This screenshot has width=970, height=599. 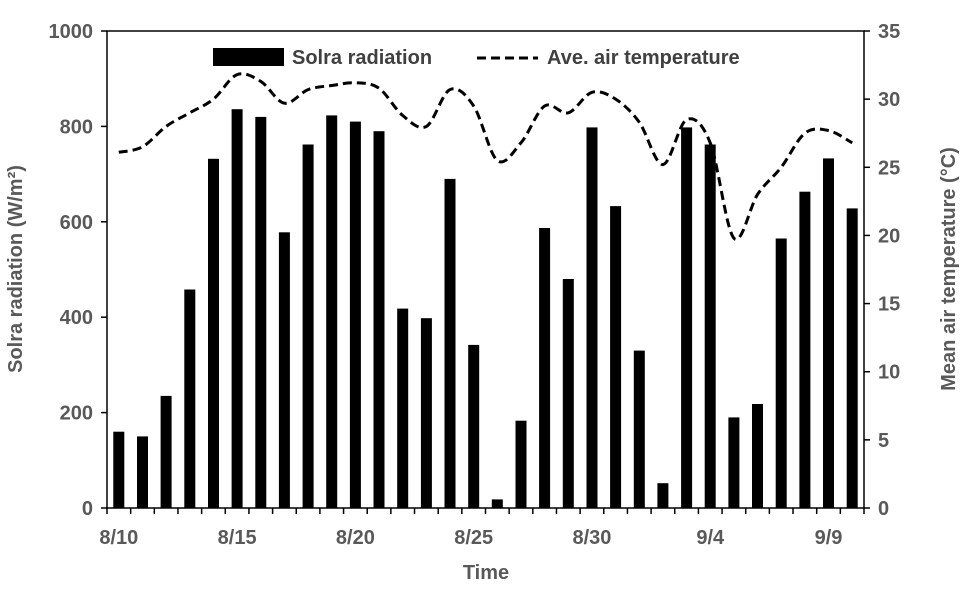 I want to click on left-tick-label: 200, so click(x=76, y=414).